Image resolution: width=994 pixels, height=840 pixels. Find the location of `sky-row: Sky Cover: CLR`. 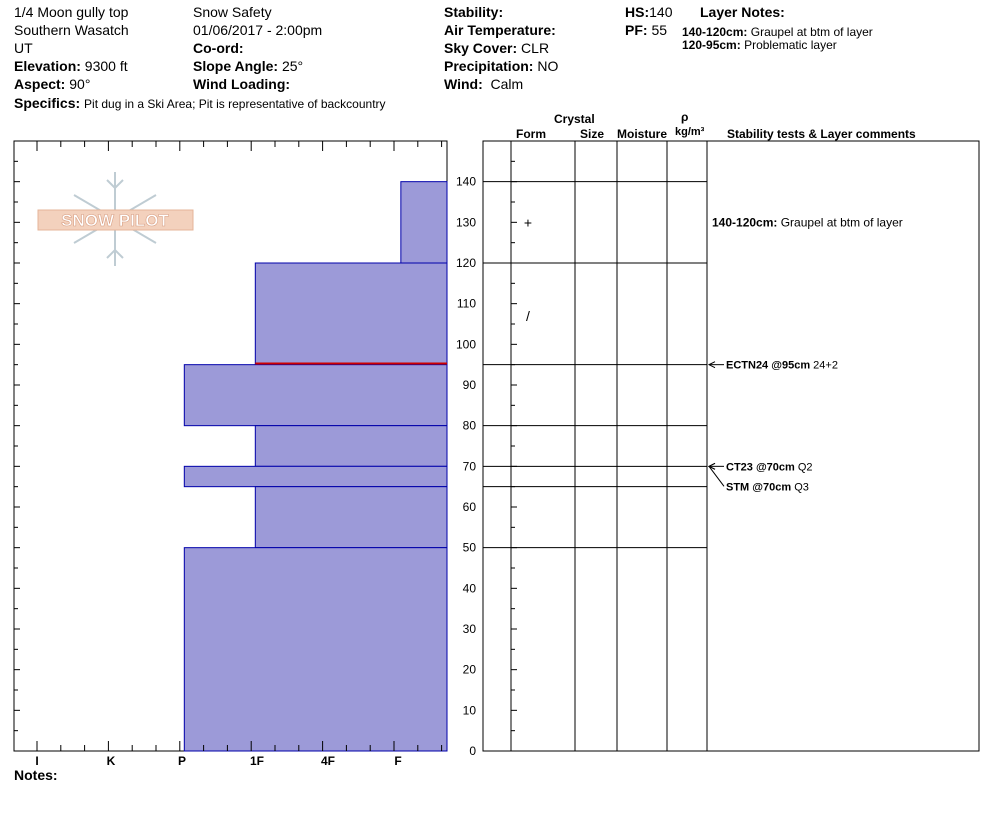

sky-row: Sky Cover: CLR is located at coordinates (496, 48).